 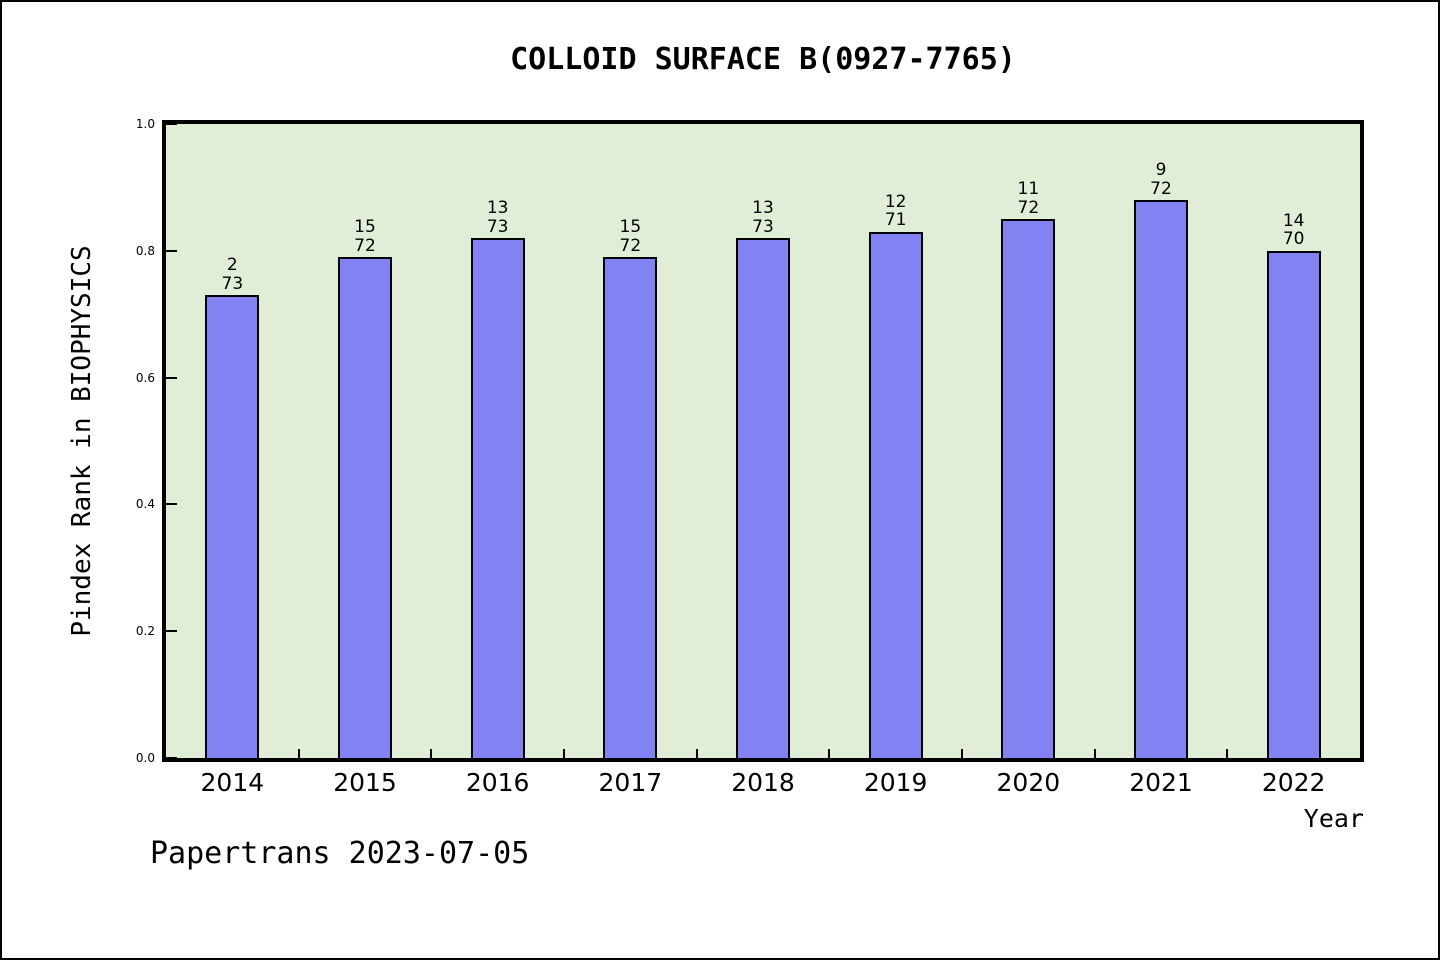 I want to click on bar-value-label: 12 71, so click(x=896, y=211).